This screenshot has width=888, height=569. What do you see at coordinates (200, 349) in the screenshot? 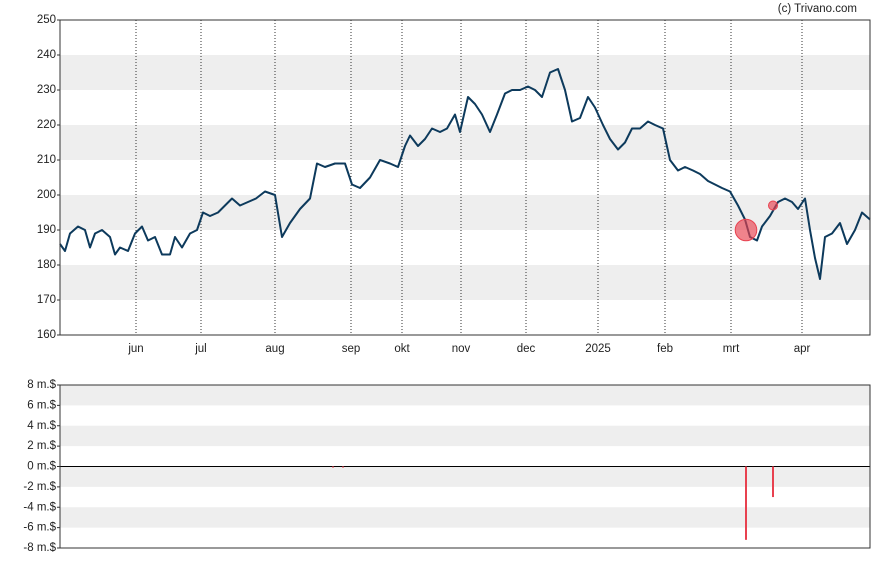
I see `x-tick-label: jul` at bounding box center [200, 349].